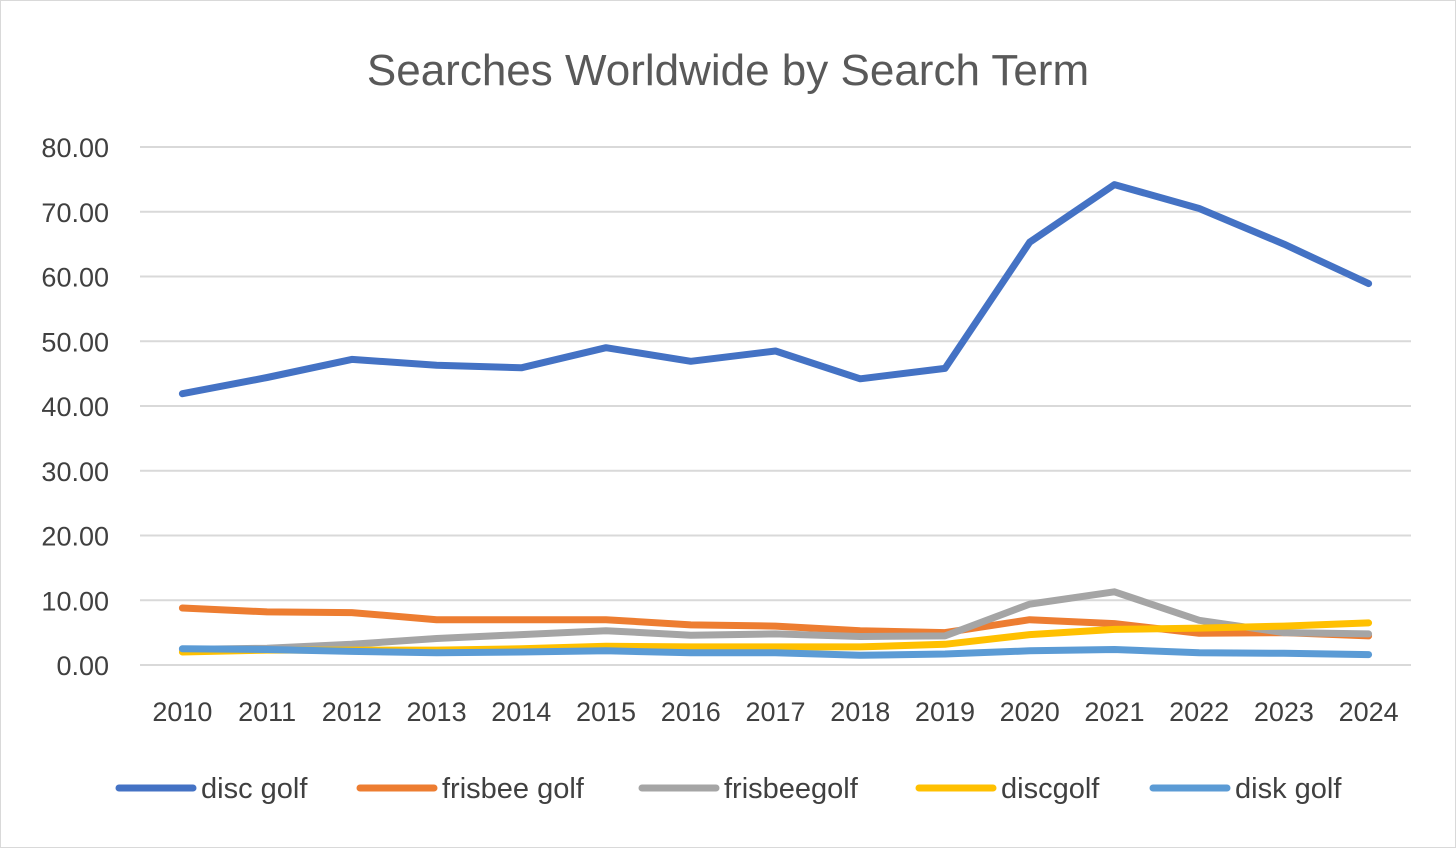  Describe the element at coordinates (75, 148) in the screenshot. I see `y-tick-label: 80.00` at that location.